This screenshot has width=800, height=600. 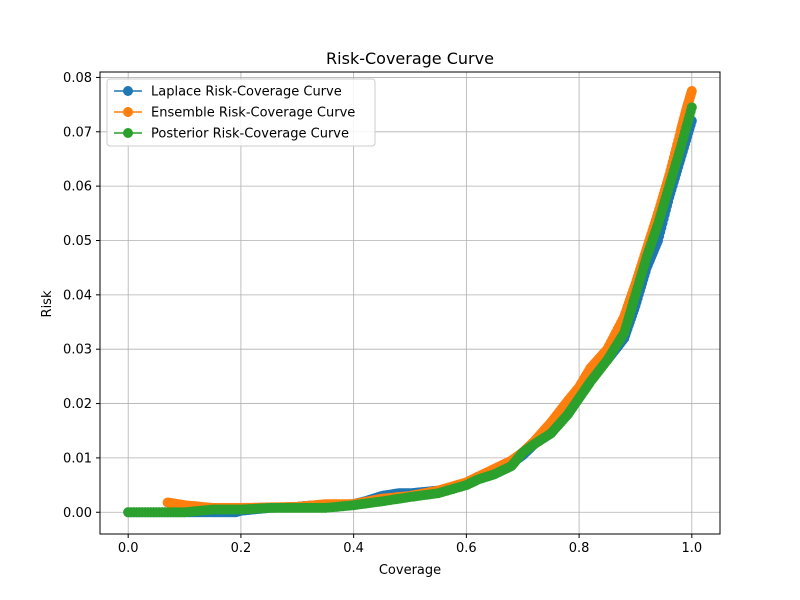 What do you see at coordinates (246, 92) in the screenshot?
I see `legend-label: Laplace Risk-Coverage Curve` at bounding box center [246, 92].